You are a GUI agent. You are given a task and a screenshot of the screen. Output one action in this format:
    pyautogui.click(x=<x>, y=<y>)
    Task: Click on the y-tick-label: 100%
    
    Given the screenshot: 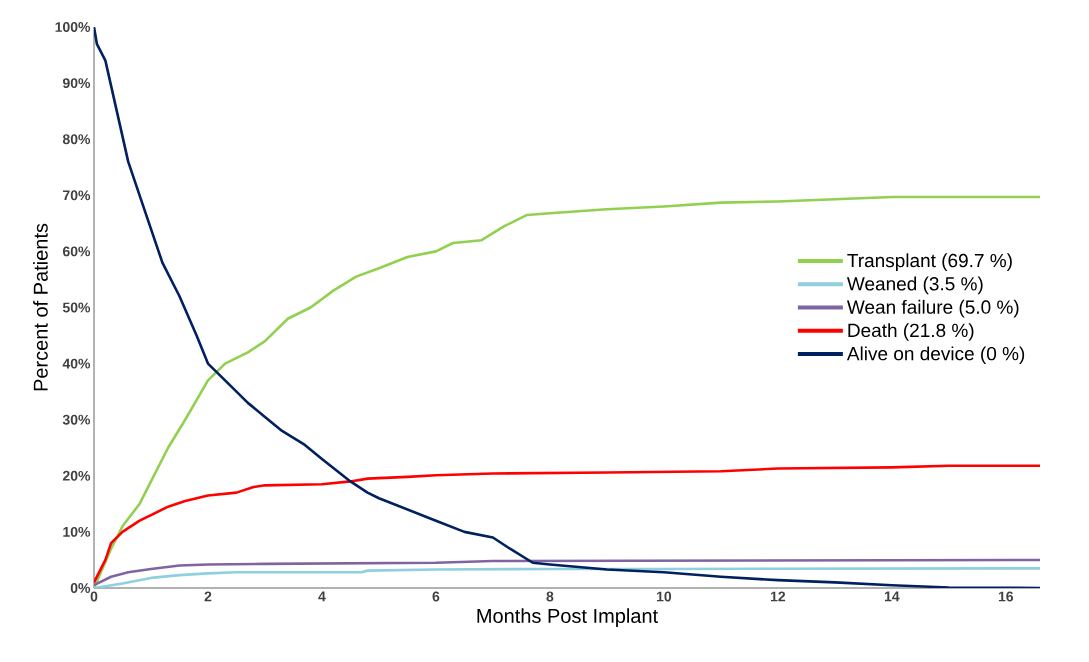 What is the action you would take?
    pyautogui.click(x=73, y=27)
    